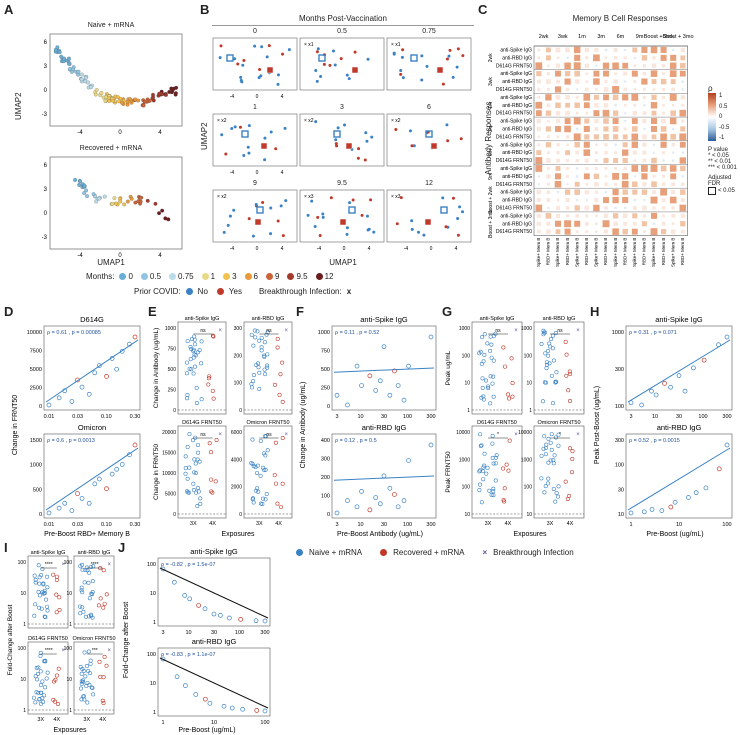  I want to click on row-group-label: 3m, so click(491, 128).